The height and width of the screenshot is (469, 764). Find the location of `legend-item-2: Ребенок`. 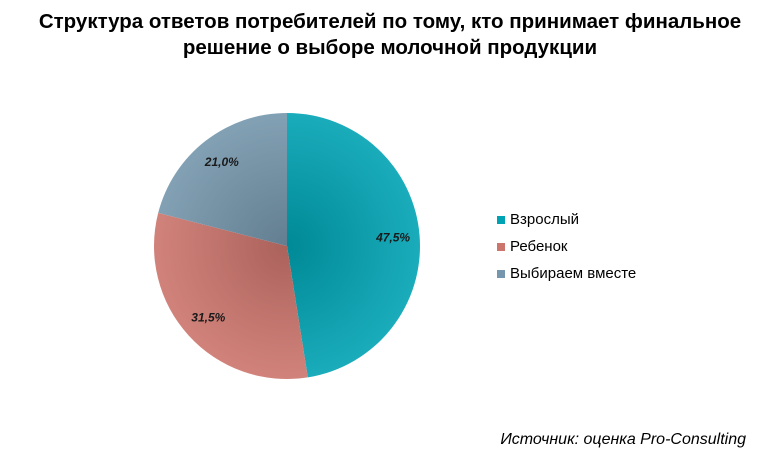

legend-item-2: Ребенок is located at coordinates (566, 246).